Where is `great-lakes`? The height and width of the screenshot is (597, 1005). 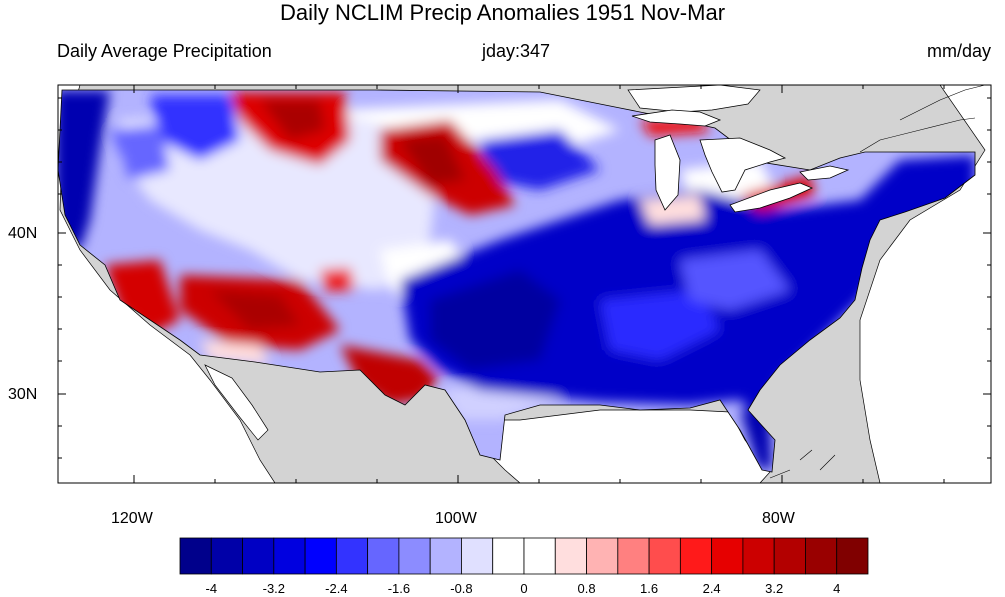
great-lakes is located at coordinates (740, 161).